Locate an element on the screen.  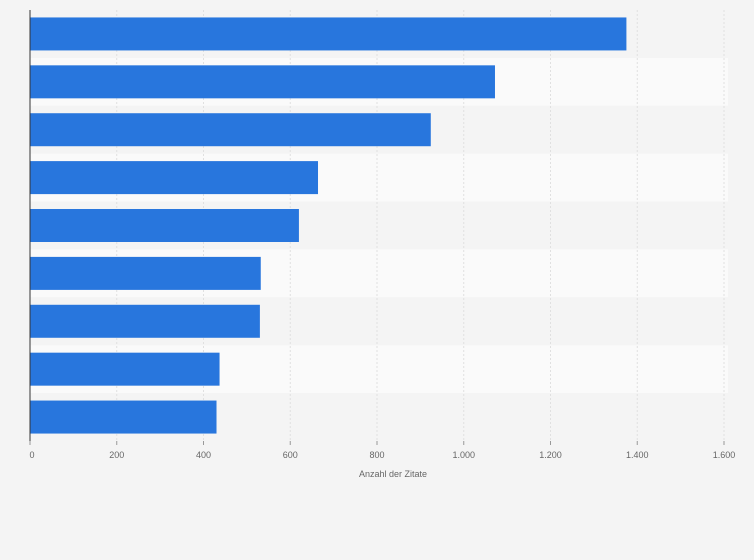
x-tick-label: 800 is located at coordinates (376, 455).